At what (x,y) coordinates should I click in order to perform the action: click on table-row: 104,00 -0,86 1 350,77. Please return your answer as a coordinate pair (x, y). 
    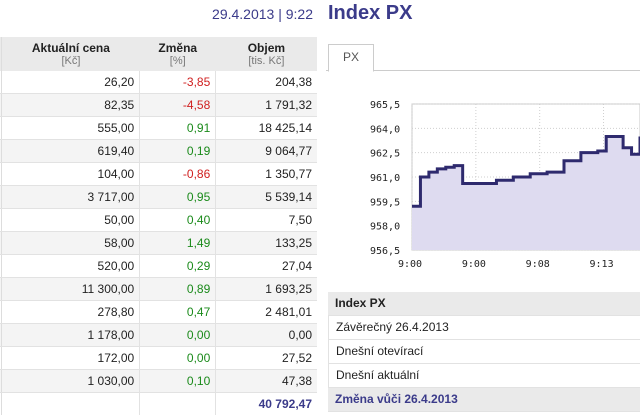
    Looking at the image, I should click on (158, 174).